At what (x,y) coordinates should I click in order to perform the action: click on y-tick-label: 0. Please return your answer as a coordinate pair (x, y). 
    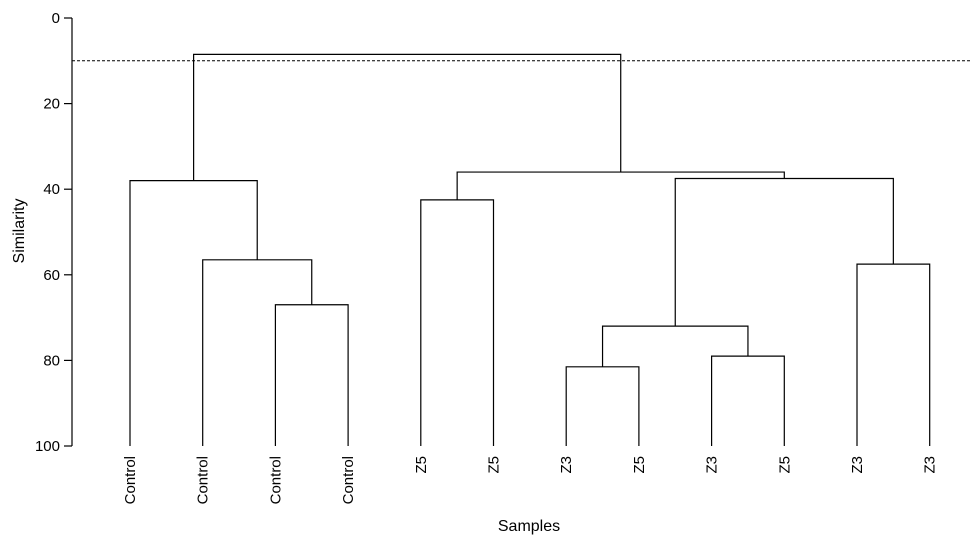
    Looking at the image, I should click on (56, 18).